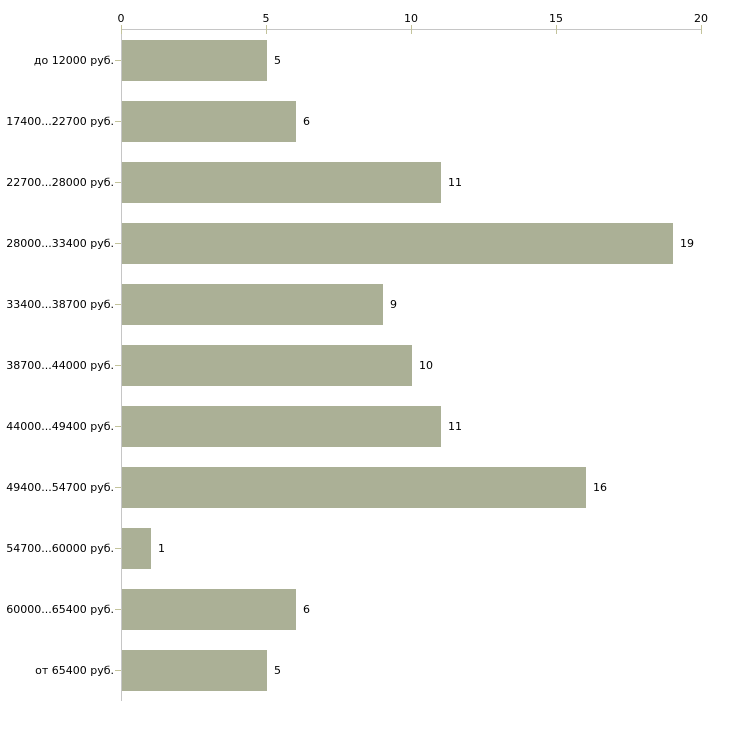 Image resolution: width=730 pixels, height=730 pixels. I want to click on category-label: 22700...28000 руб., so click(60, 182).